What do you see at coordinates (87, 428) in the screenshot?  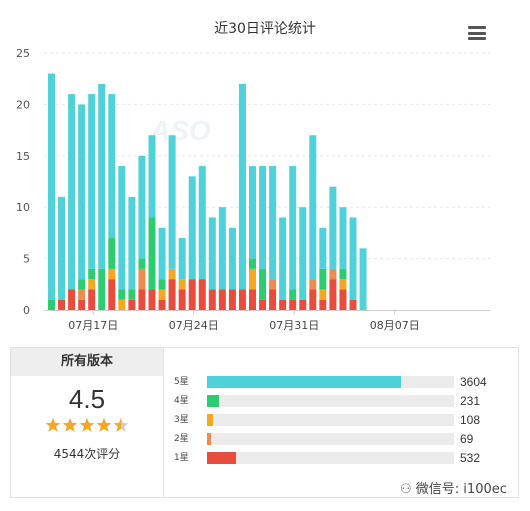 I see `star-rating` at bounding box center [87, 428].